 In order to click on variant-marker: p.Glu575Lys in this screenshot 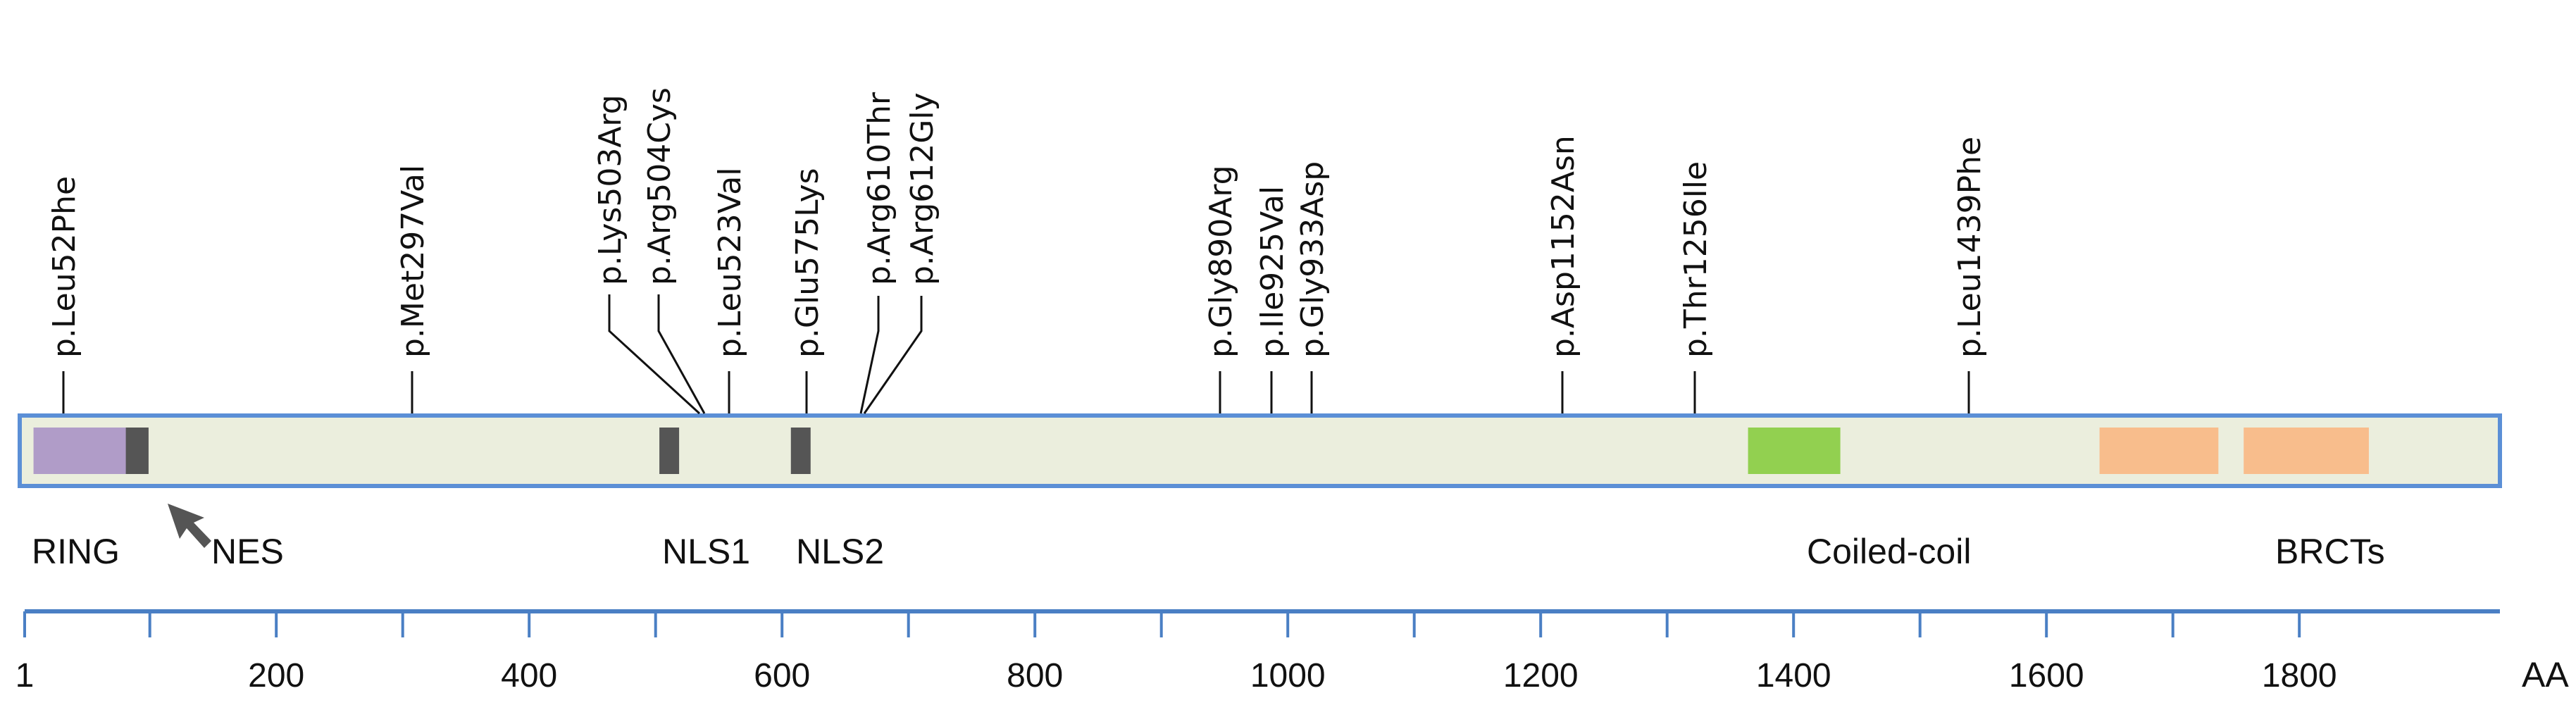, I will do `click(808, 290)`.